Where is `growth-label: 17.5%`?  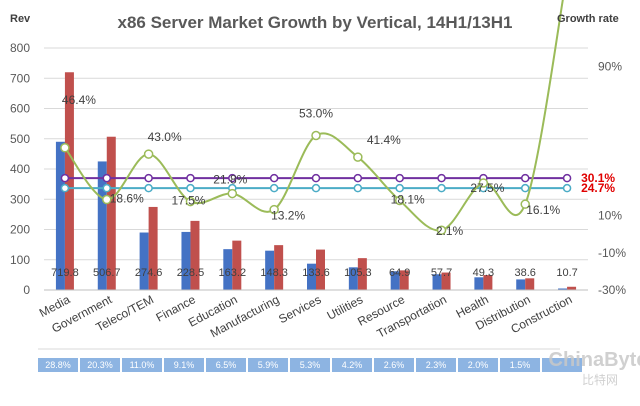 growth-label: 17.5% is located at coordinates (188, 201).